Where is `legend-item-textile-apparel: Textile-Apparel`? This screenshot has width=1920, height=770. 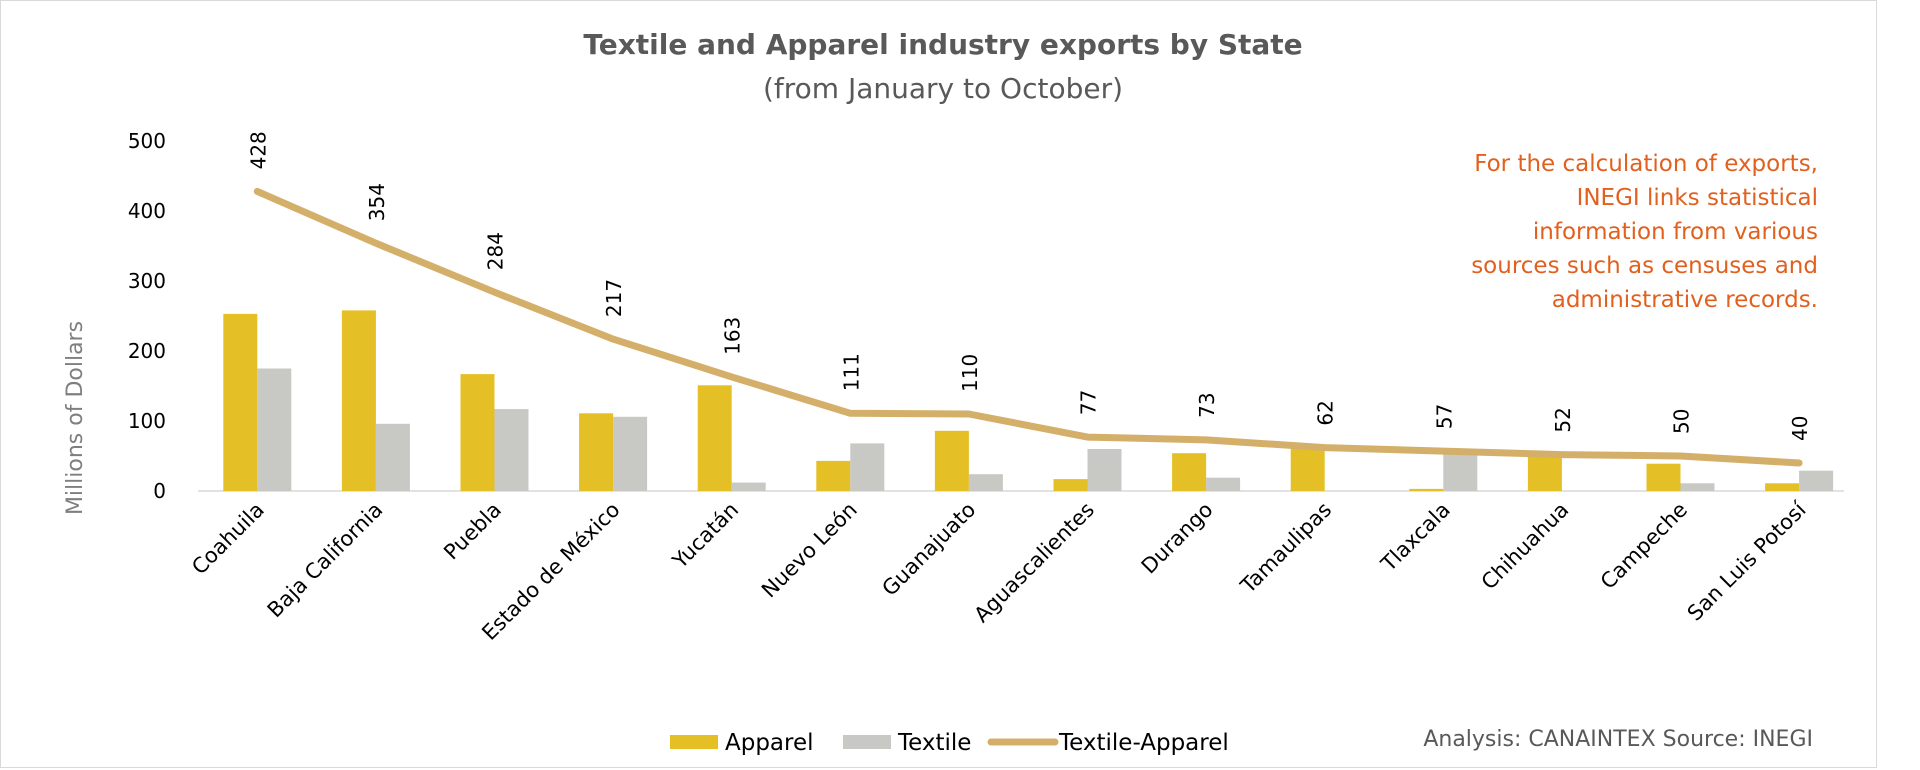
legend-item-textile-apparel: Textile-Apparel is located at coordinates (1108, 743).